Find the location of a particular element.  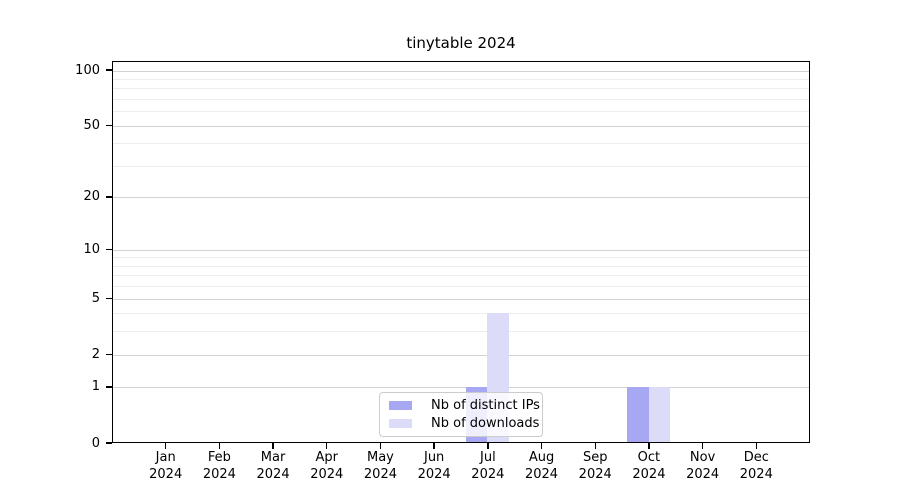

y-tick-label: 2 is located at coordinates (95, 354).